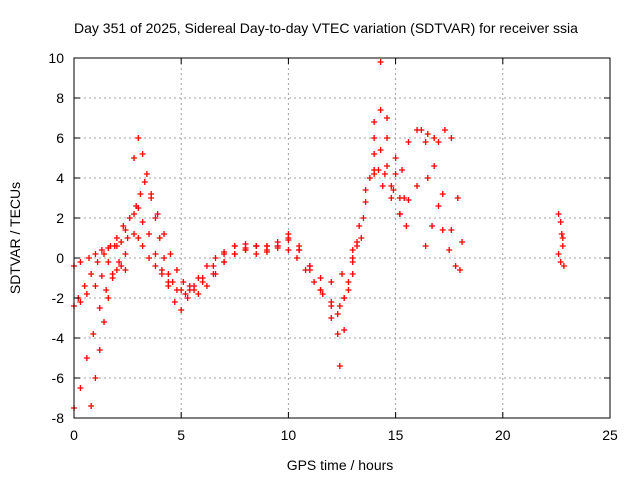  I want to click on x-tick-label: 10, so click(289, 435).